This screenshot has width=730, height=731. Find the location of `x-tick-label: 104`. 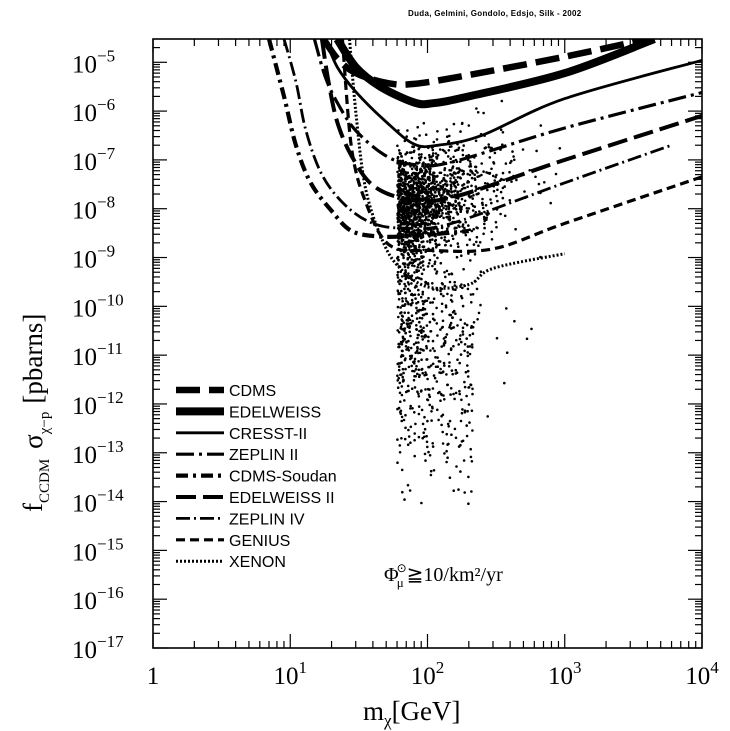

x-tick-label: 104 is located at coordinates (702, 674).